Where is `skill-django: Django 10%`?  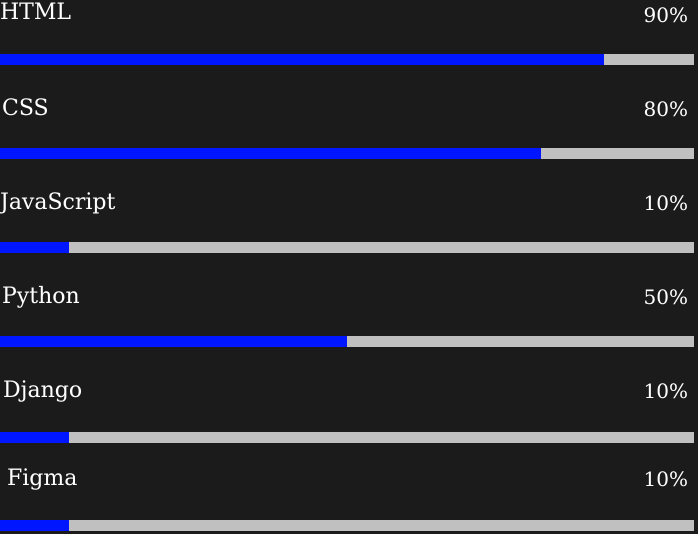
skill-django: Django 10% is located at coordinates (347, 409).